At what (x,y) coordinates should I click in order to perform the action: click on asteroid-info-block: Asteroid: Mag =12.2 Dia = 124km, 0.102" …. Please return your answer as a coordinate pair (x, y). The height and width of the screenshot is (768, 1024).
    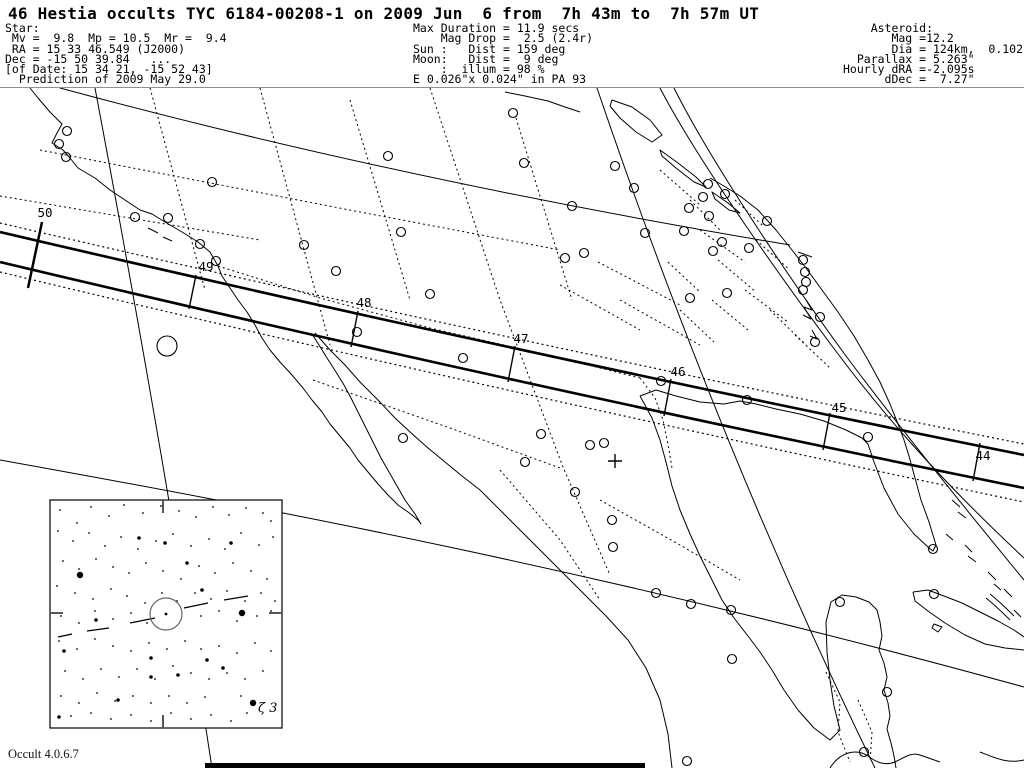
    Looking at the image, I should click on (933, 54).